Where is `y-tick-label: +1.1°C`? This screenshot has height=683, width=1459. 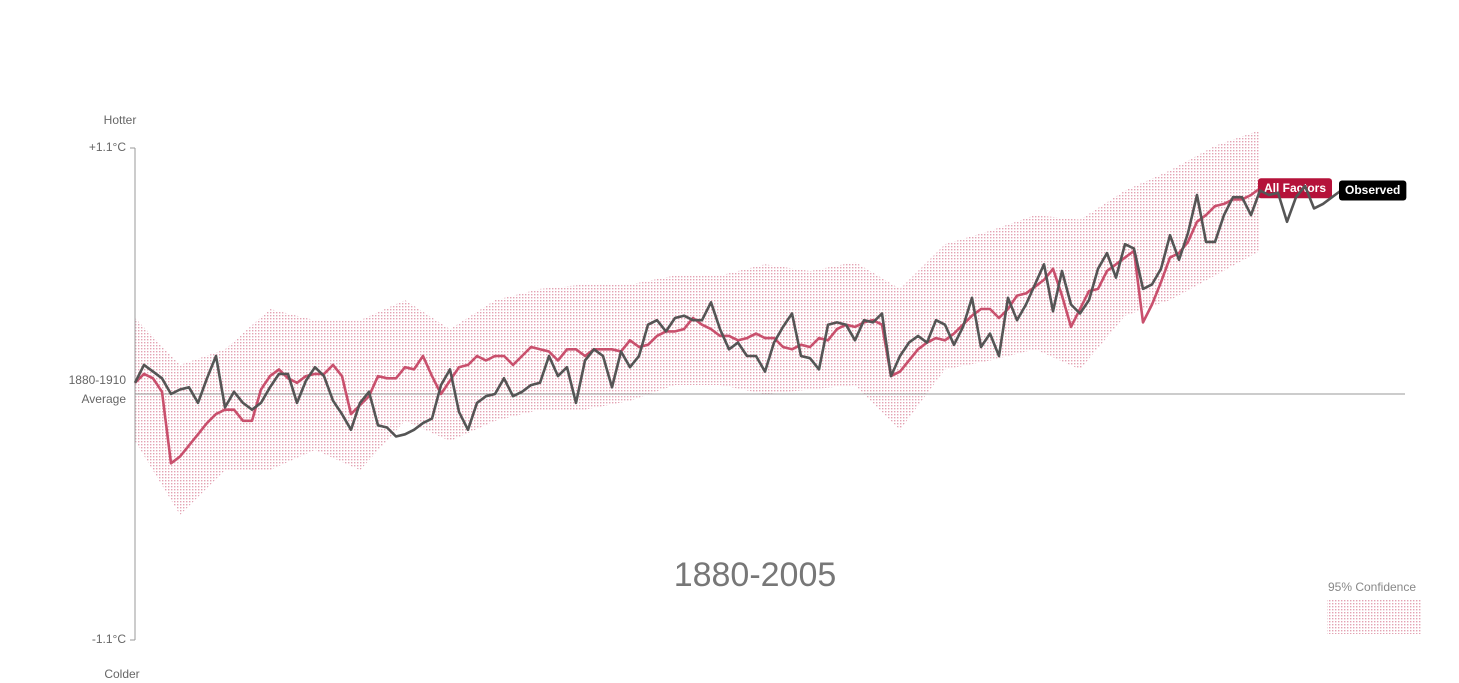 y-tick-label: +1.1°C is located at coordinates (107, 147).